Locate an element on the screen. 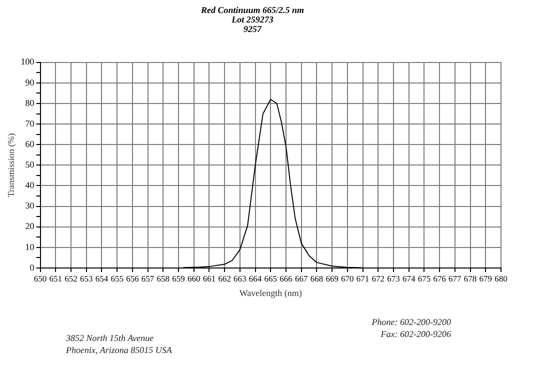 The width and height of the screenshot is (551, 375). x-tick-label: 671 is located at coordinates (363, 278).